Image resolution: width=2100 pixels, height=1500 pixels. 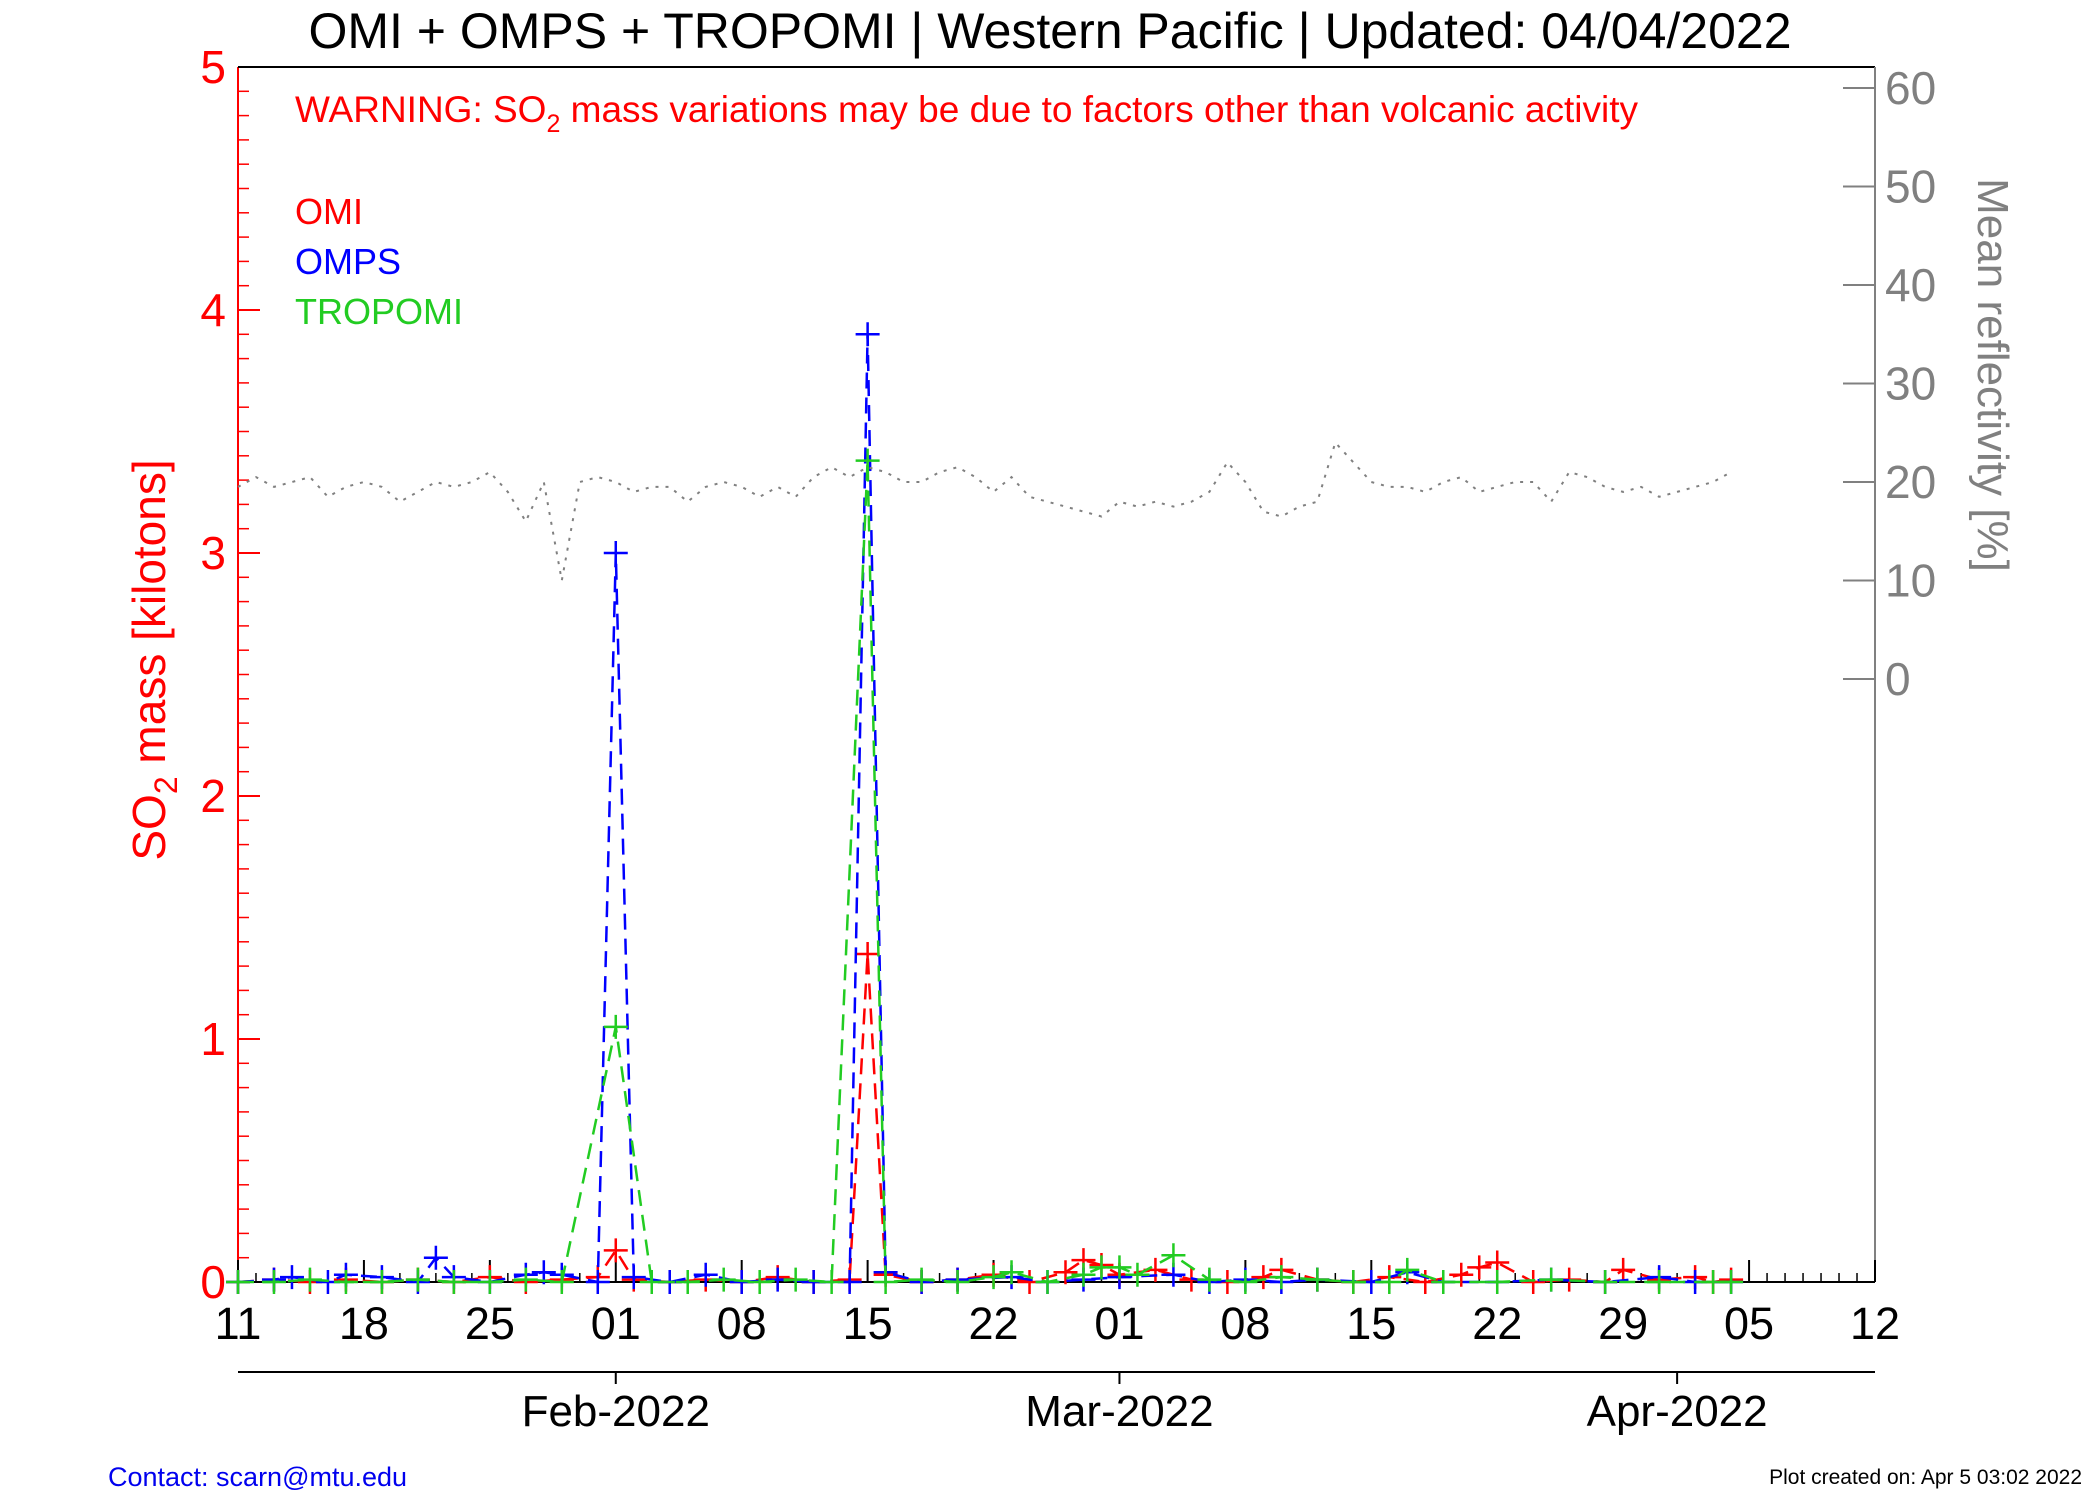 I want to click on y-right-tick-label: 30, so click(x=1910, y=384).